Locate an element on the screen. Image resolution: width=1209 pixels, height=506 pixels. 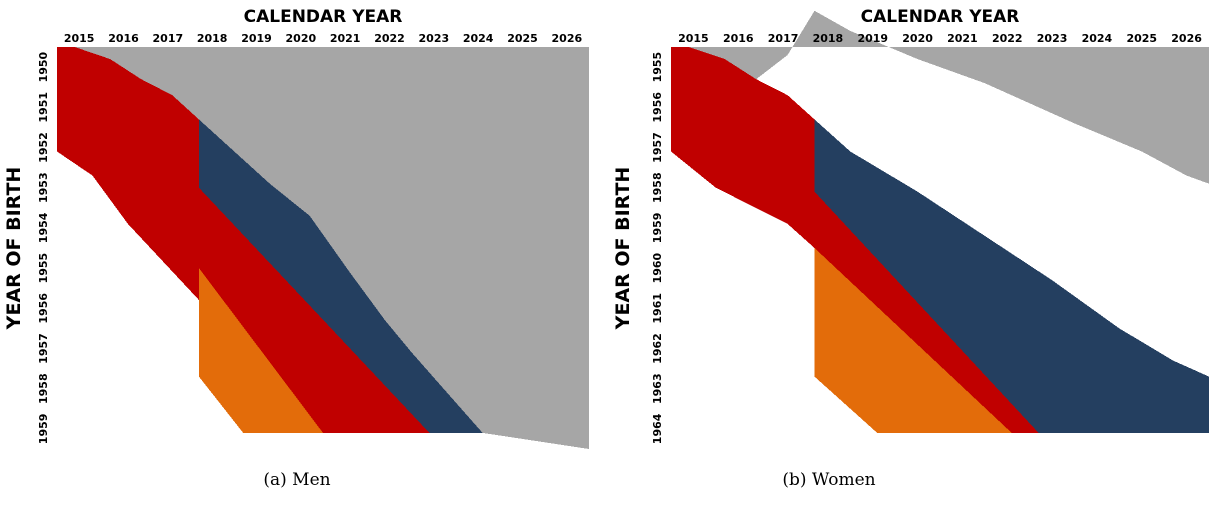
caption-men: (a) Men is located at coordinates (297, 480).